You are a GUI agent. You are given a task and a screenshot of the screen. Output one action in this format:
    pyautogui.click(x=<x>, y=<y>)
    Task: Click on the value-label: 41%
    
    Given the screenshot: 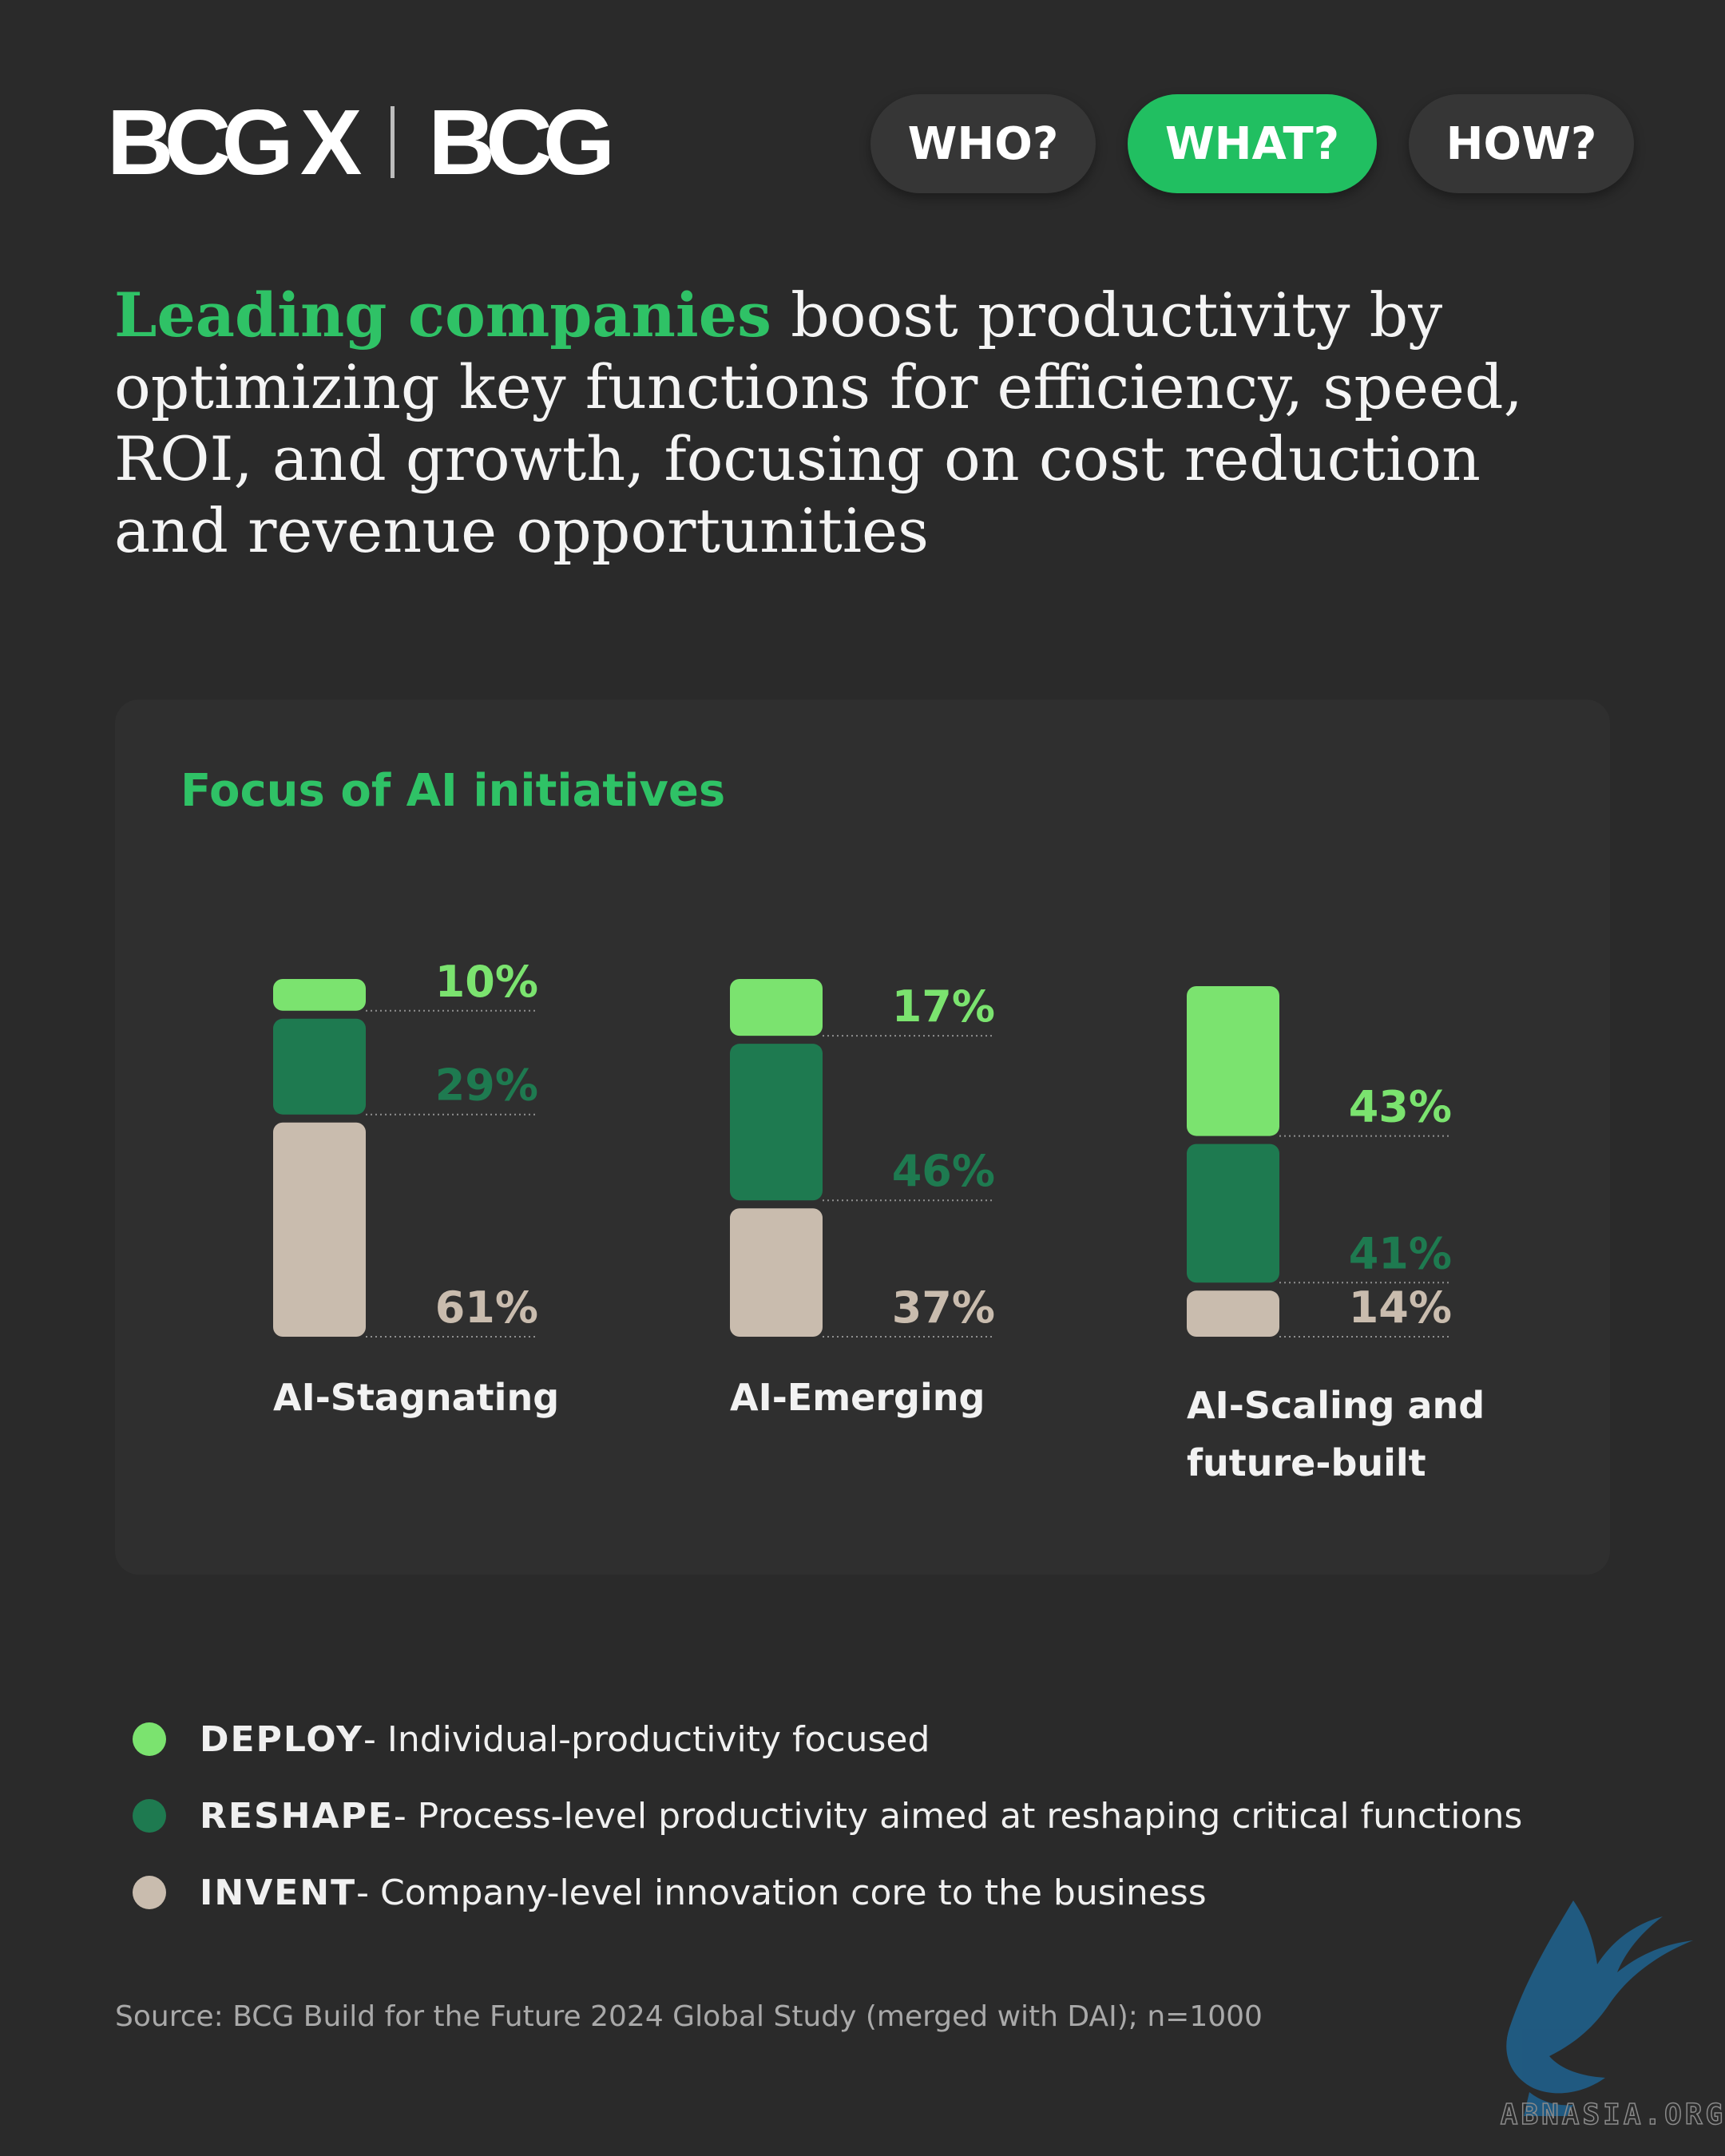 What is the action you would take?
    pyautogui.click(x=1401, y=1253)
    